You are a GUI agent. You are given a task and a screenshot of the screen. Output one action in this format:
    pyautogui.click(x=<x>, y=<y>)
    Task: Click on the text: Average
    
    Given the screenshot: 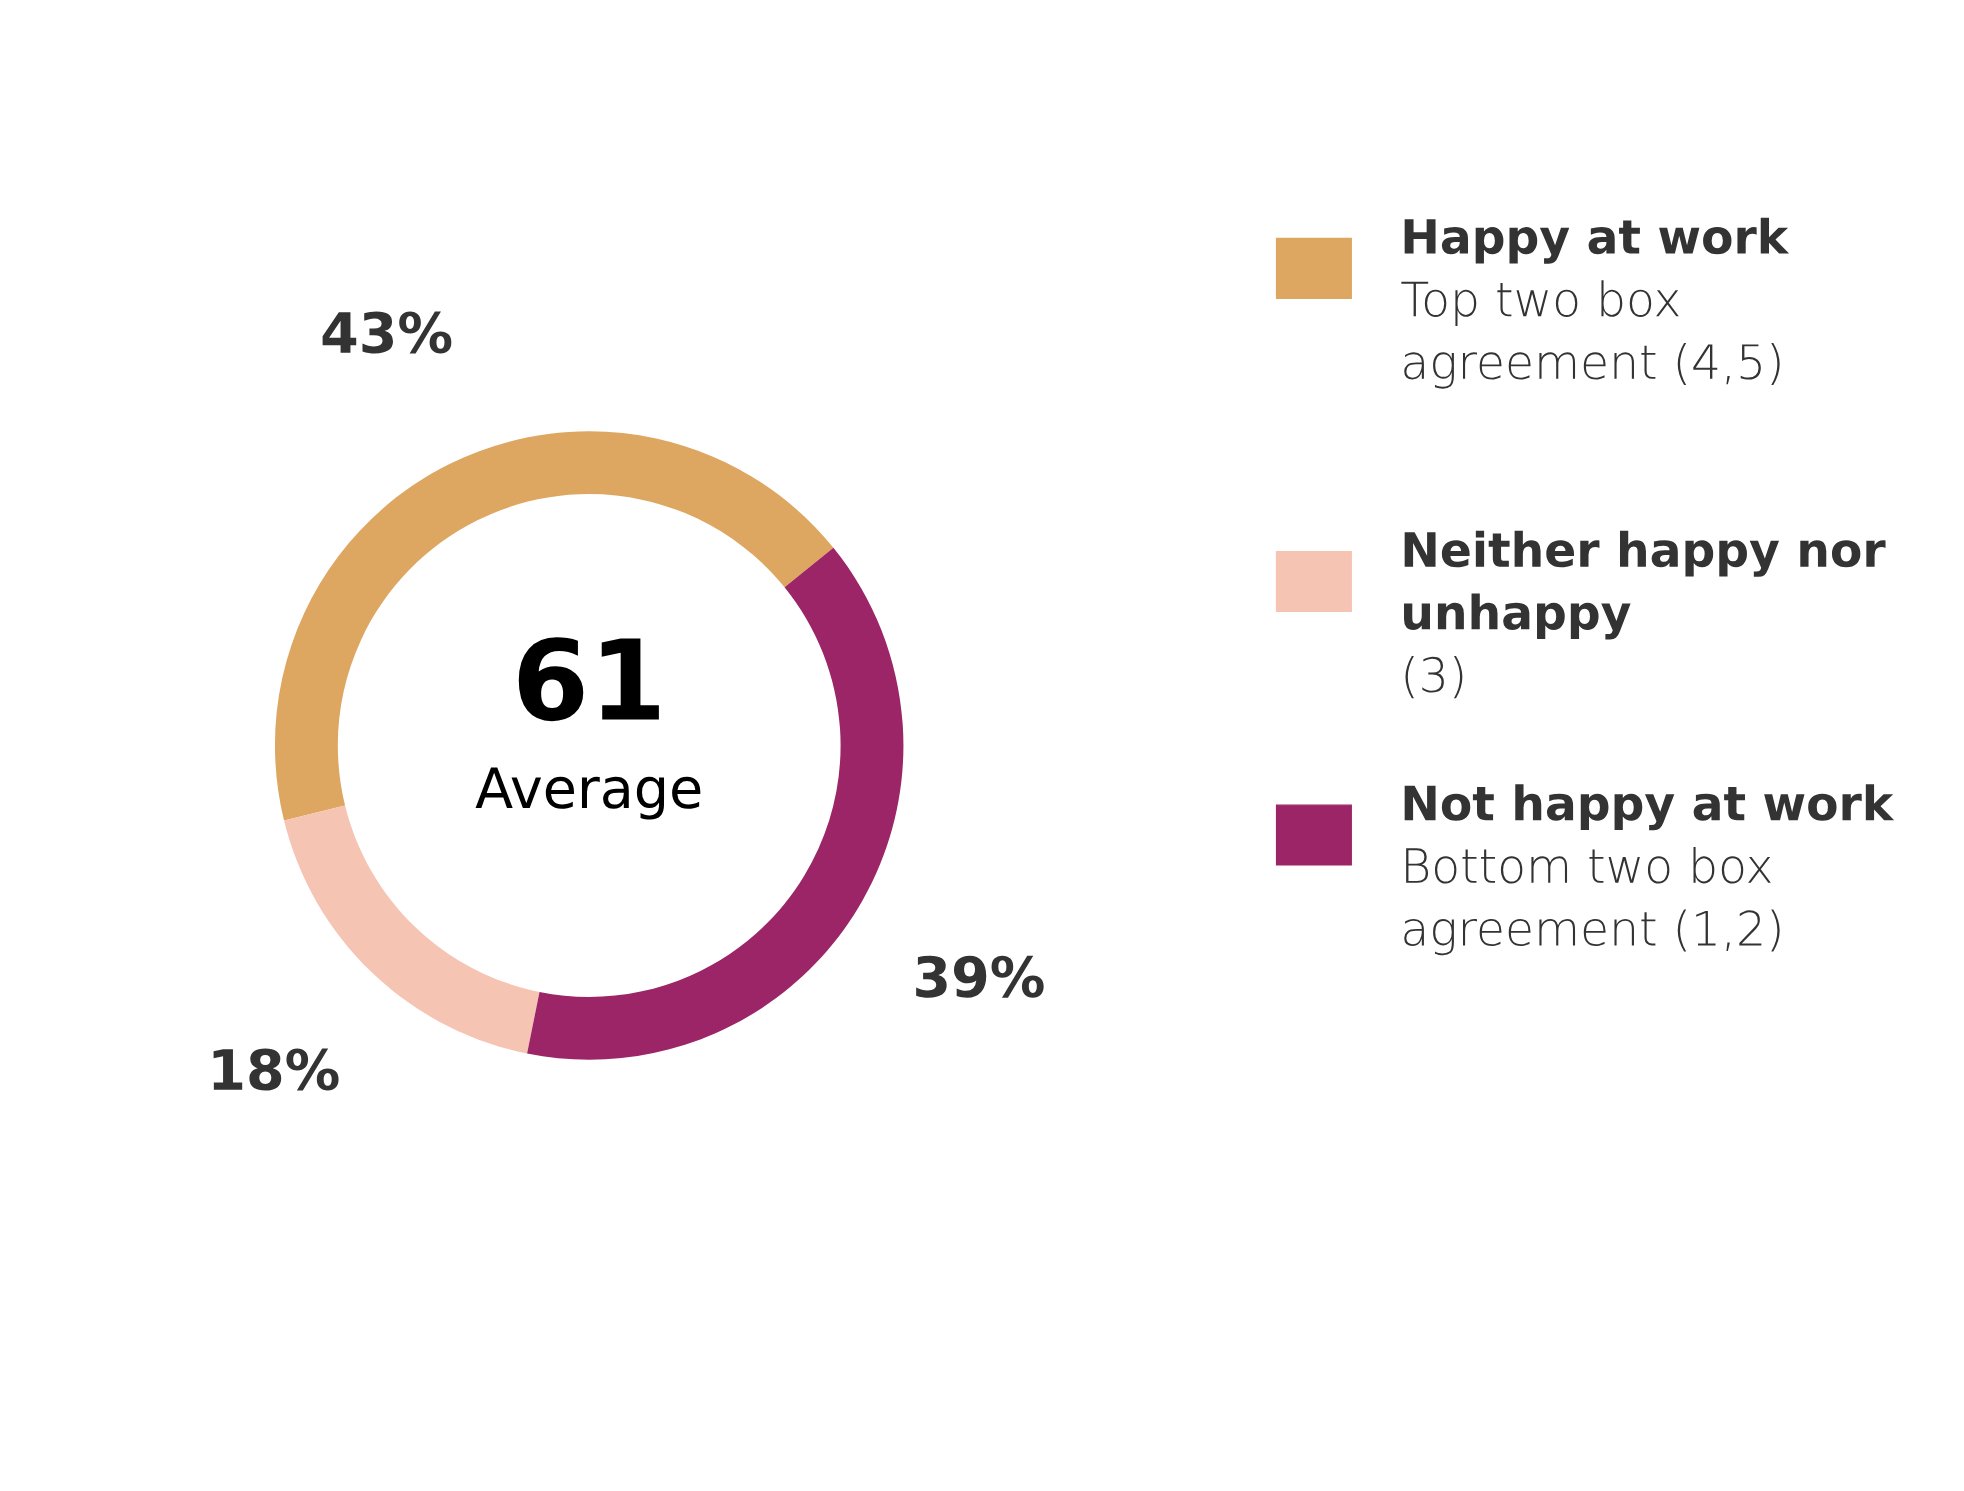 What is the action you would take?
    pyautogui.click(x=588, y=793)
    